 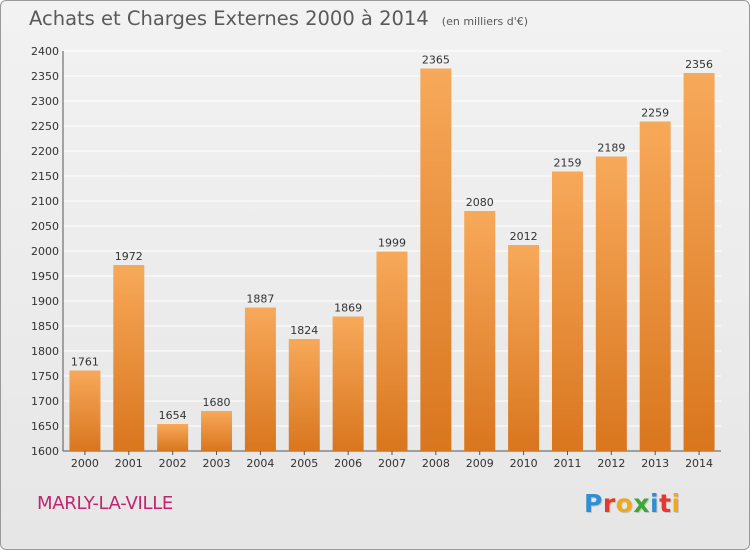 I want to click on bar-2013, so click(x=655, y=286).